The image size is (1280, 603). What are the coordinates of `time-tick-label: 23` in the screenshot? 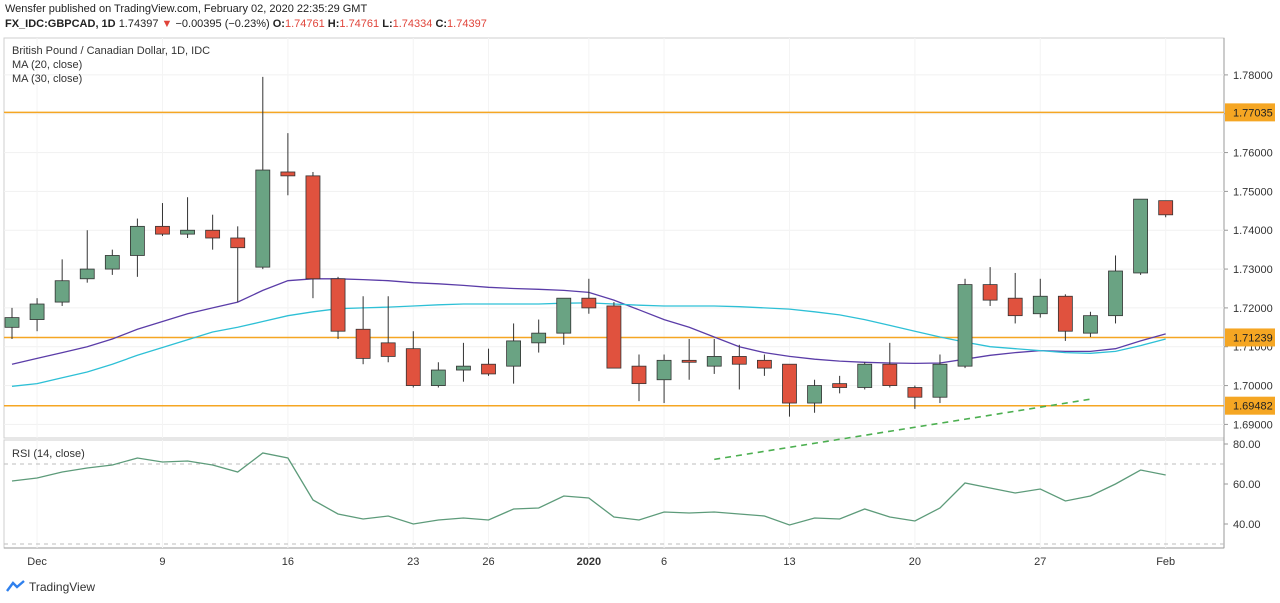 It's located at (413, 562).